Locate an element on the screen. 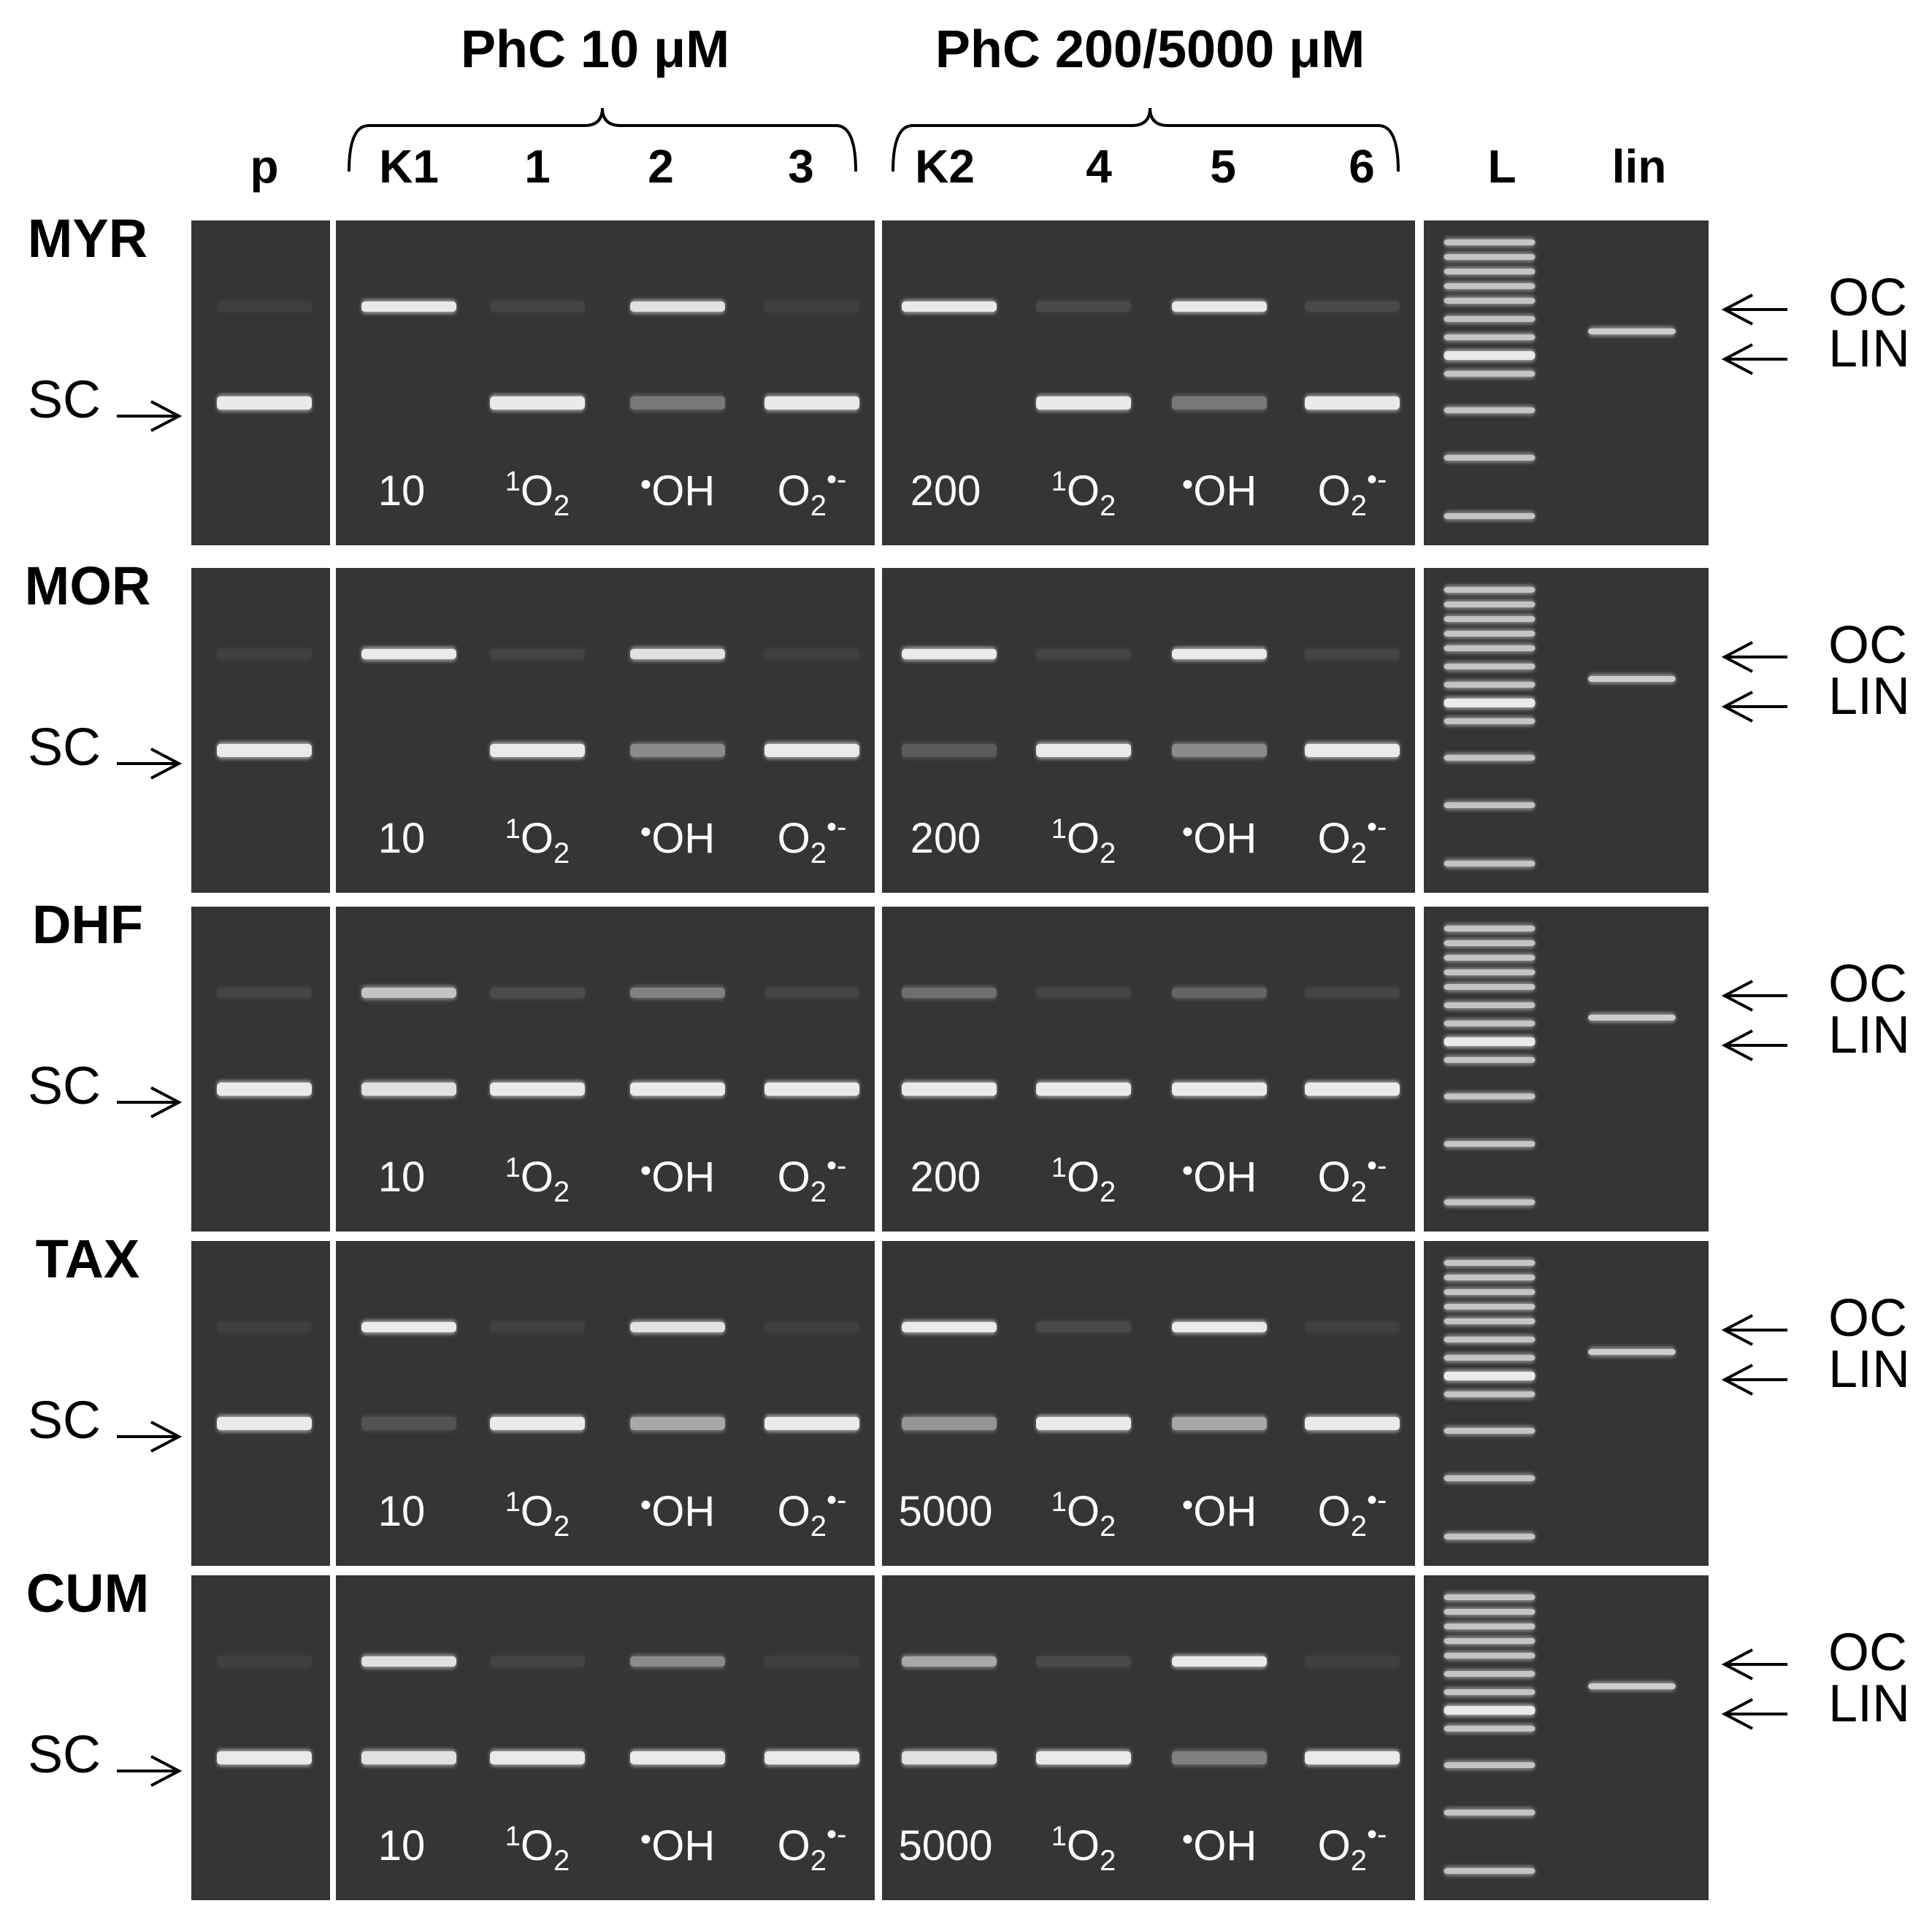  lin-arrow is located at coordinates (1754, 1380).